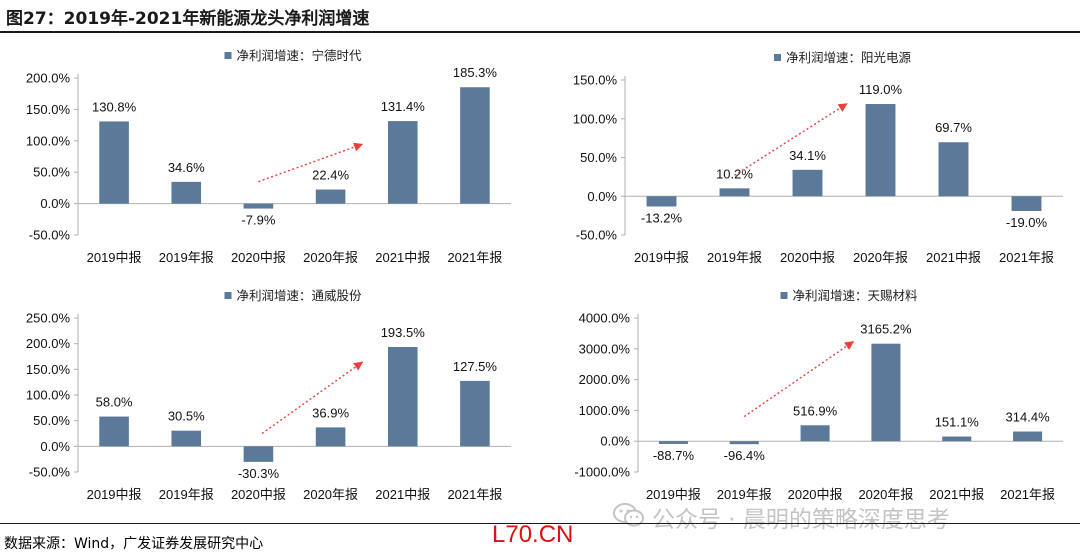 The height and width of the screenshot is (555, 1080). Describe the element at coordinates (628, 515) in the screenshot. I see `wechat-icon` at that location.